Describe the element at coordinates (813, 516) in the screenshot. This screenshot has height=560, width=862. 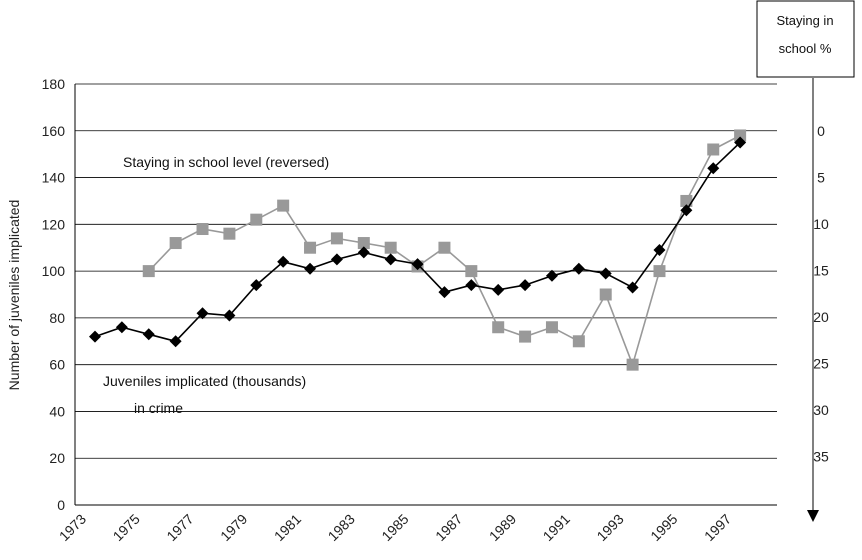
I see `right-axis-arrowhead` at that location.